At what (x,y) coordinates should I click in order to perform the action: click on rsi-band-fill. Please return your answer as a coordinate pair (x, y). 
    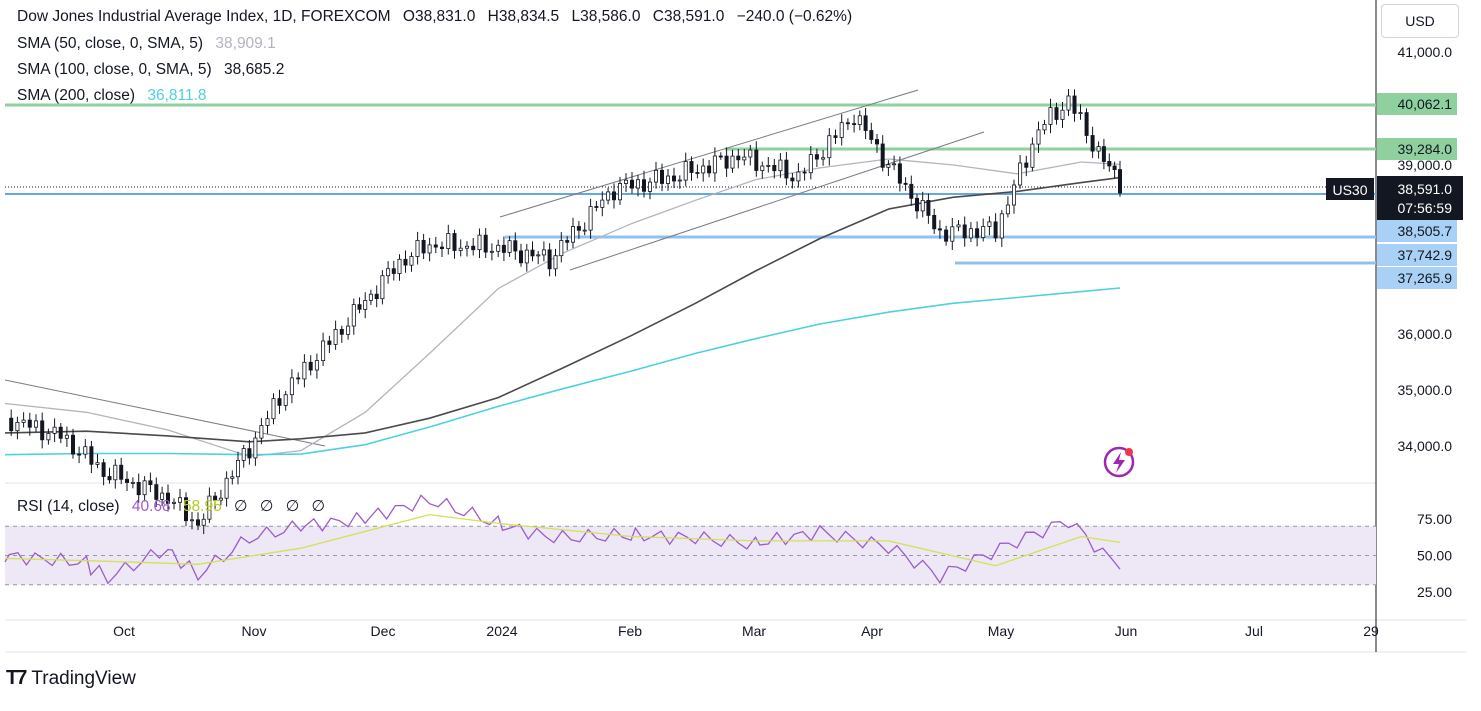
    Looking at the image, I should click on (690, 555).